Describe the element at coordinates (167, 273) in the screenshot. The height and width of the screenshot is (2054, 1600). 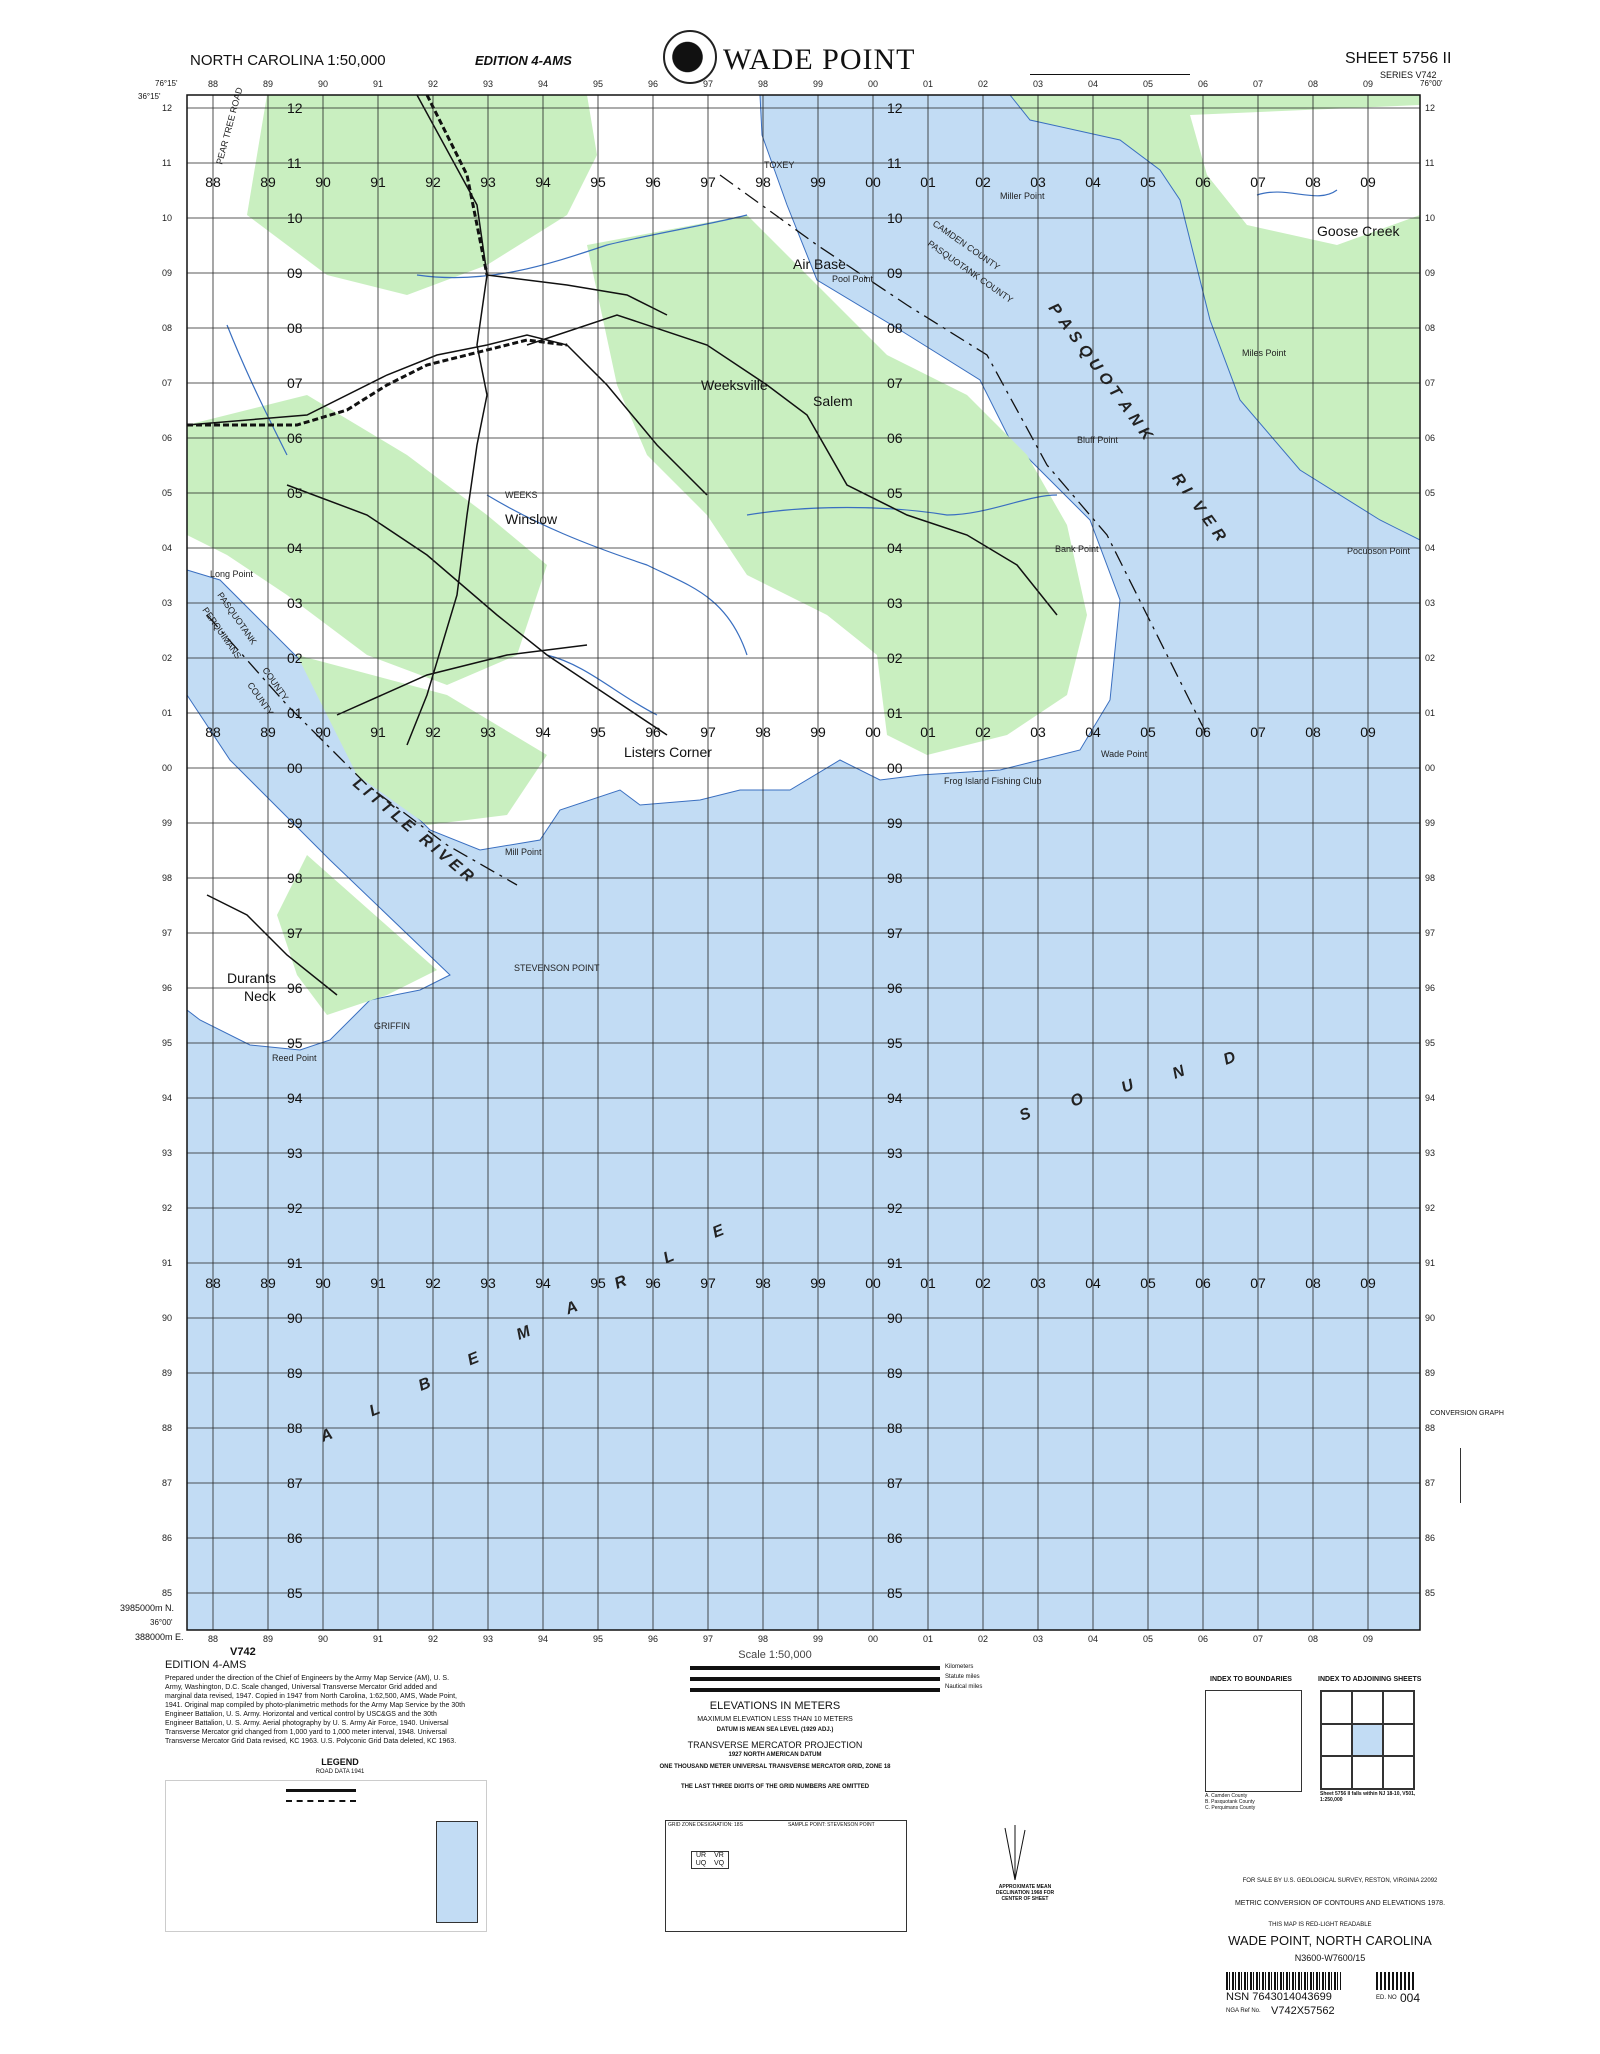
I see `northing-margin-label: 09` at that location.